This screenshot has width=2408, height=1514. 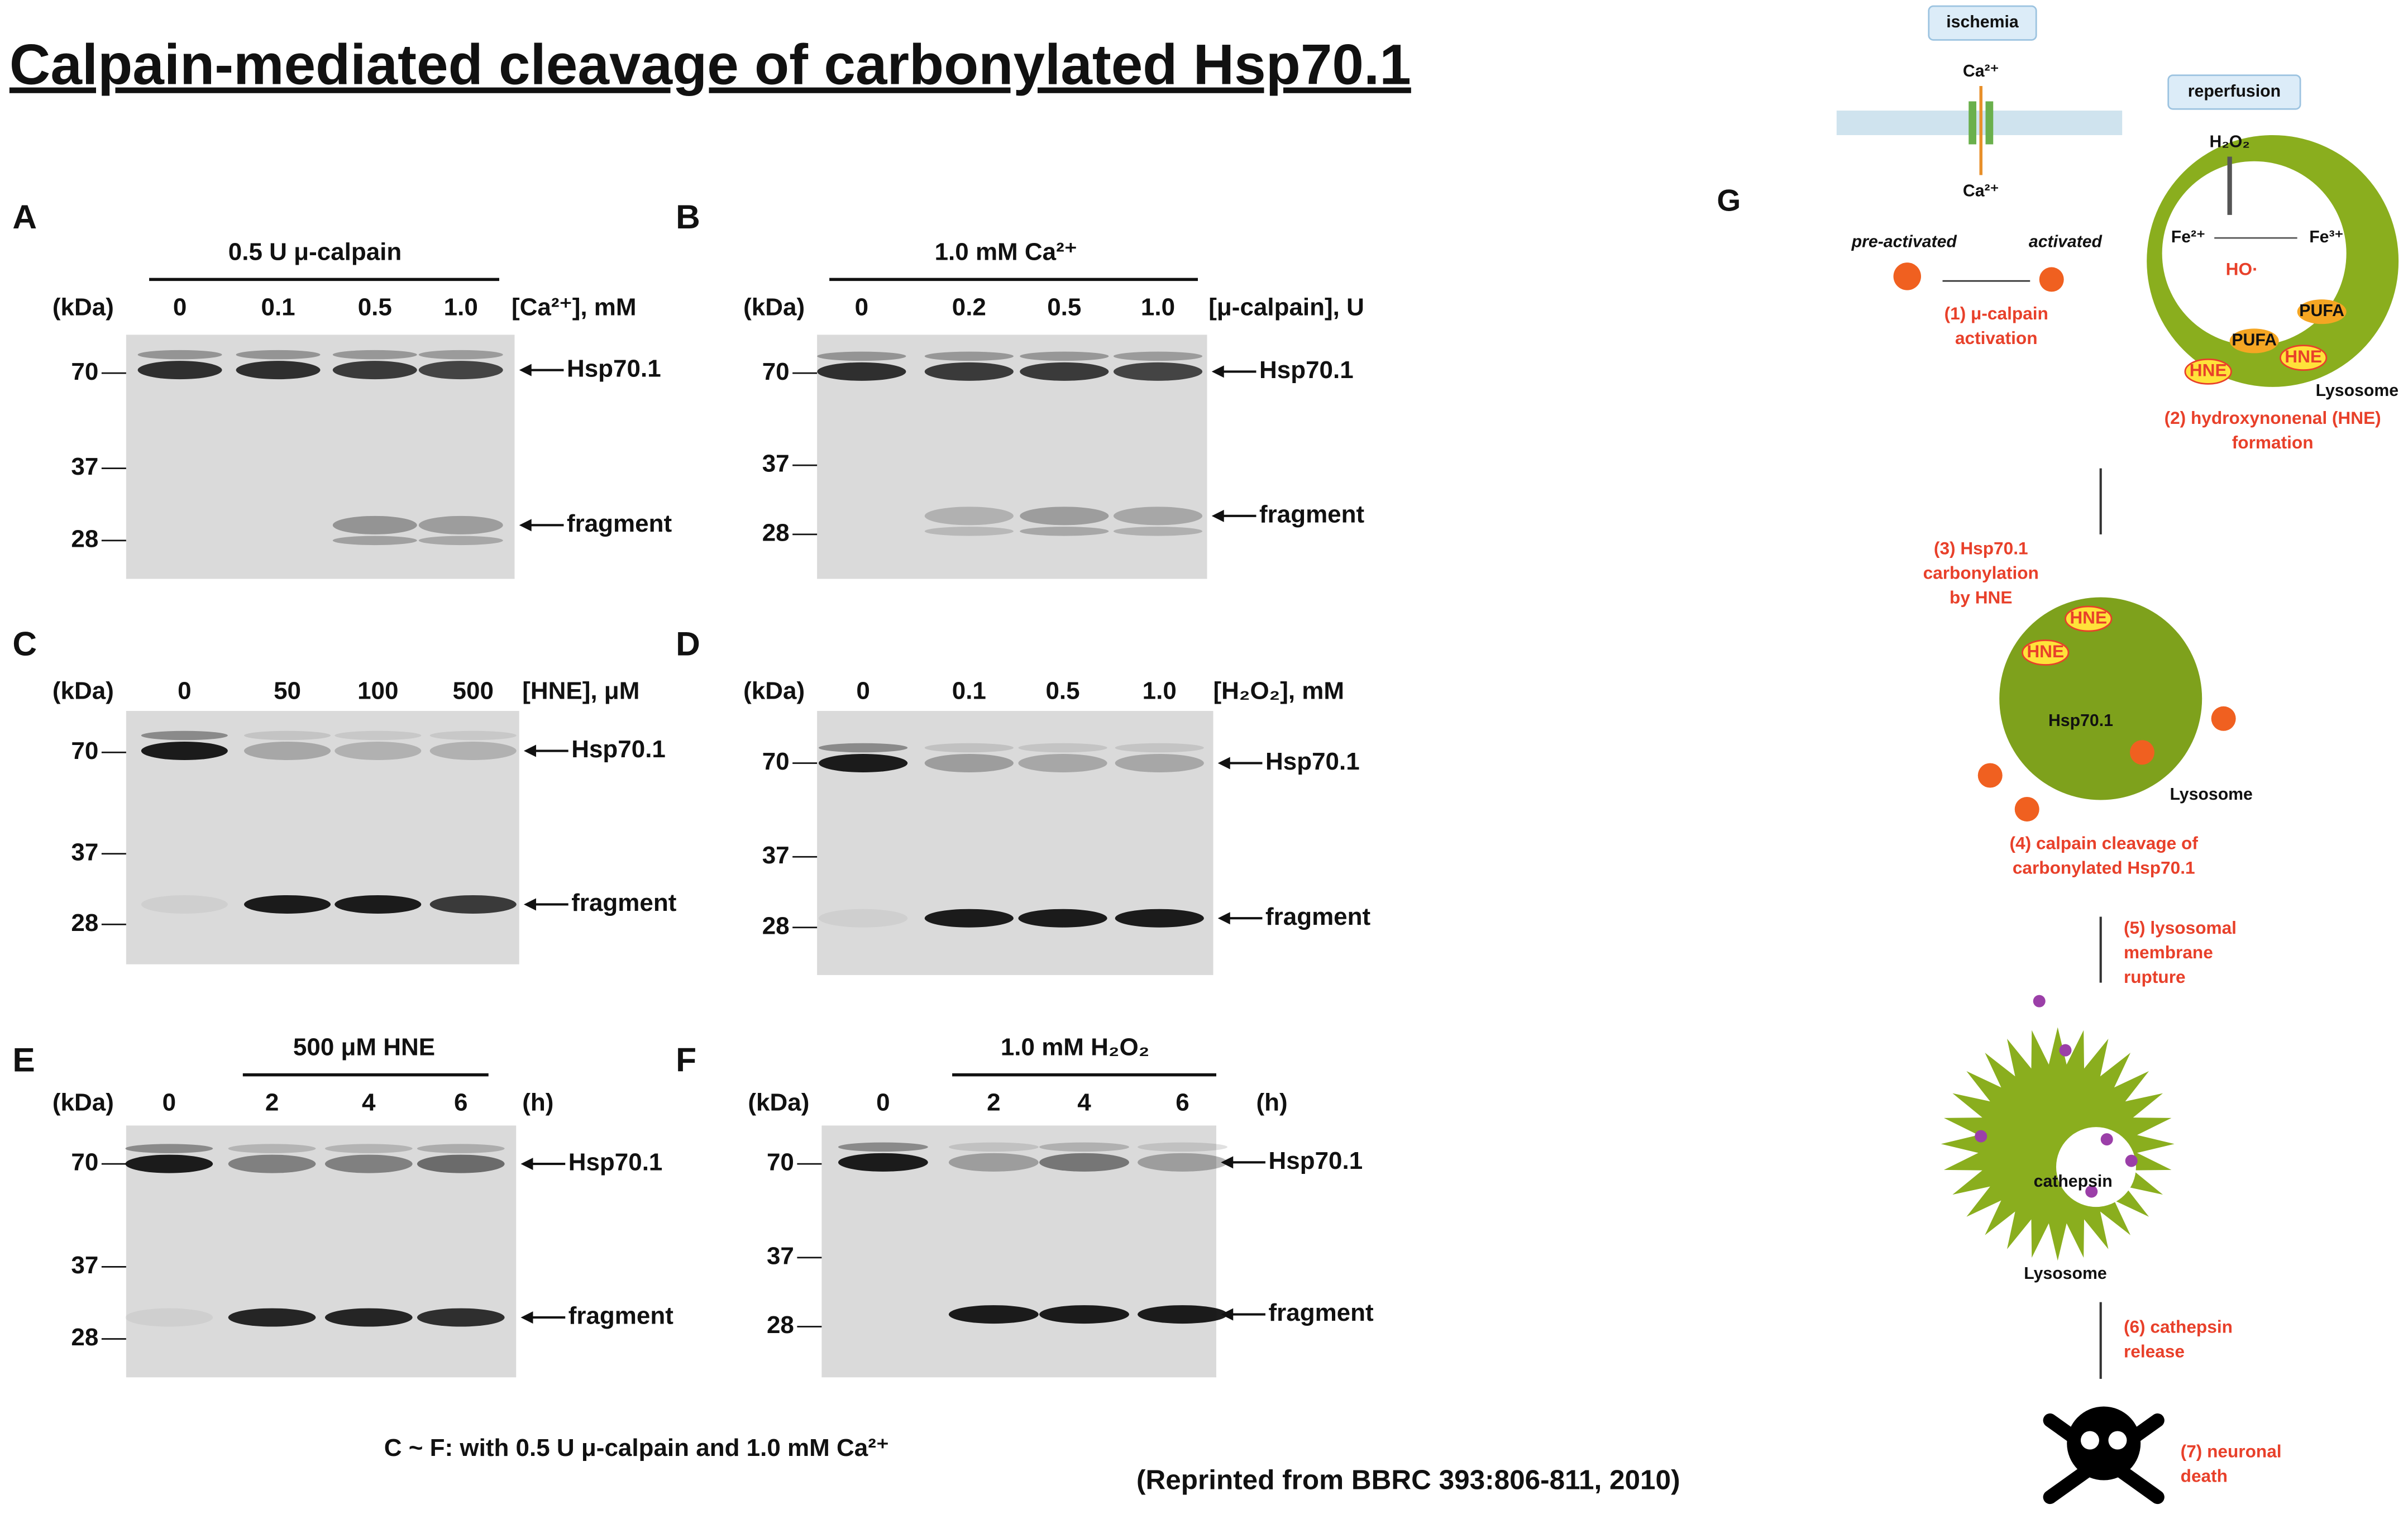 What do you see at coordinates (969, 307) in the screenshot?
I see `lane-label: 0.2` at bounding box center [969, 307].